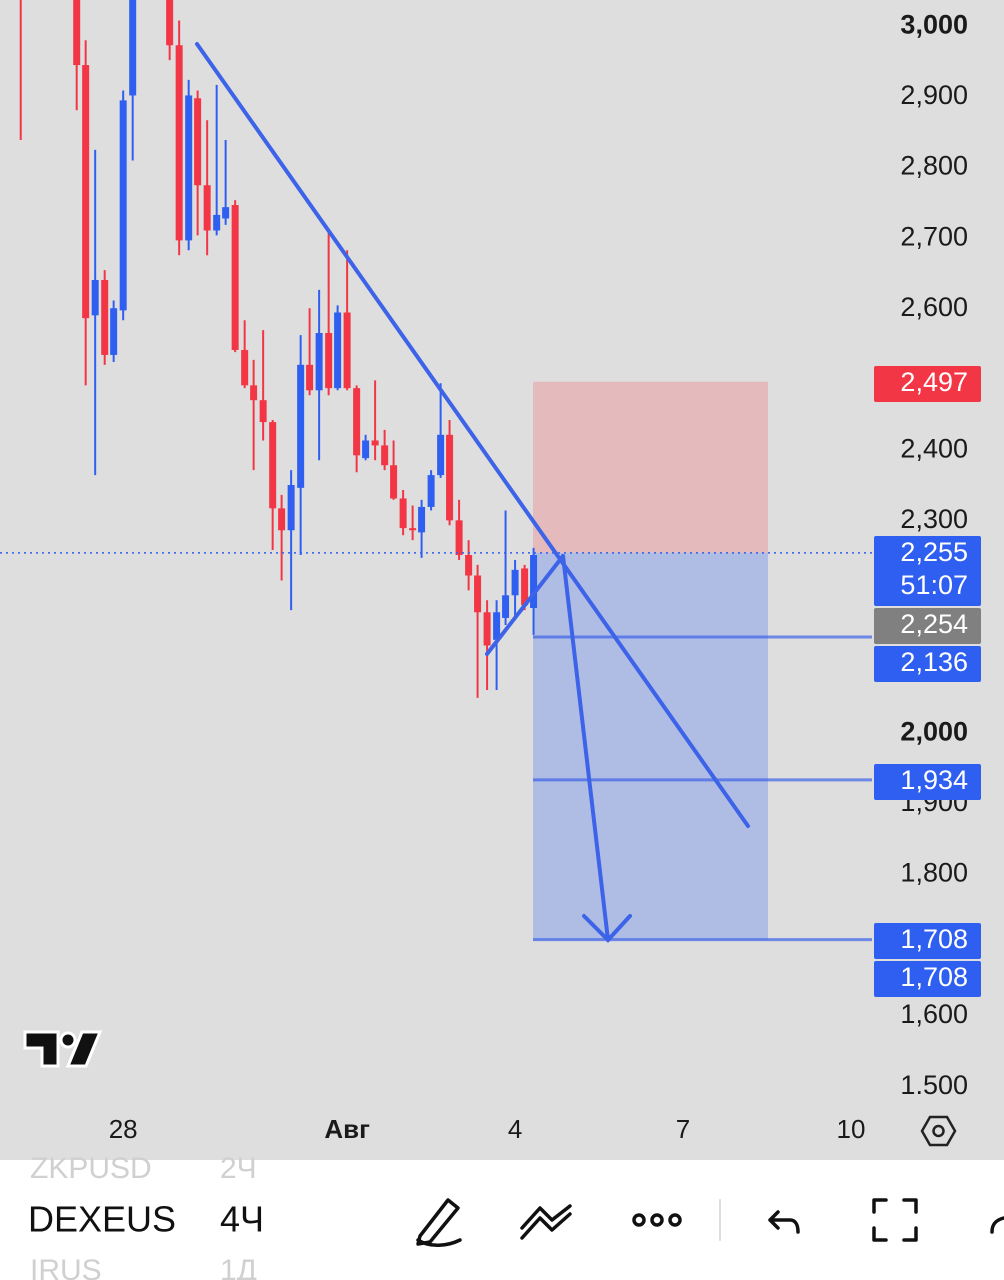 The image size is (1004, 1280). What do you see at coordinates (934, 662) in the screenshot?
I see `price-badge-label: 2,136` at bounding box center [934, 662].